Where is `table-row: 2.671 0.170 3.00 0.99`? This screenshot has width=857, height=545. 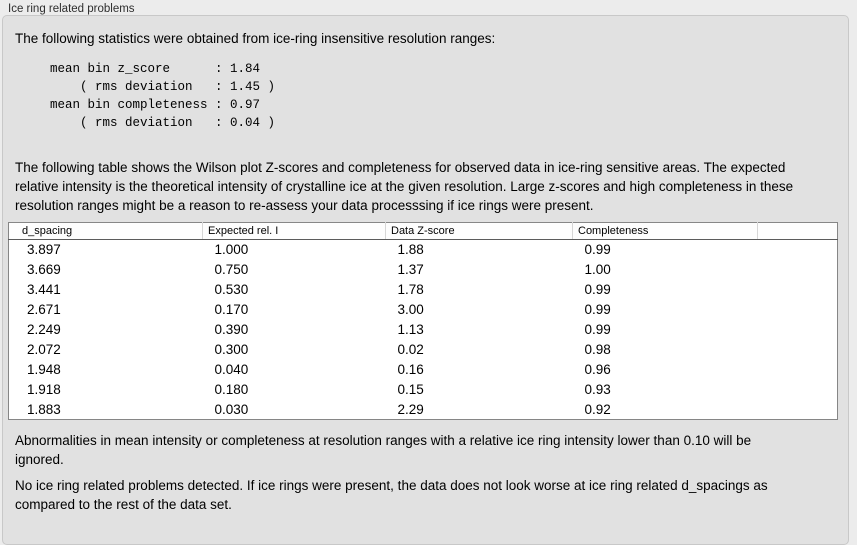 table-row: 2.671 0.170 3.00 0.99 is located at coordinates (423, 310).